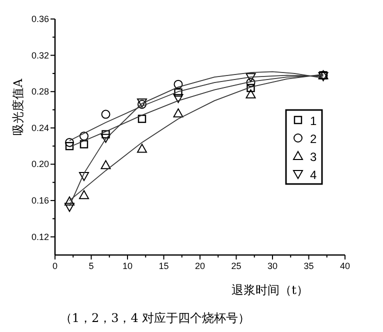 This screenshot has width=383, height=332. I want to click on y-axis-title: 吸光度值A, so click(18, 107).